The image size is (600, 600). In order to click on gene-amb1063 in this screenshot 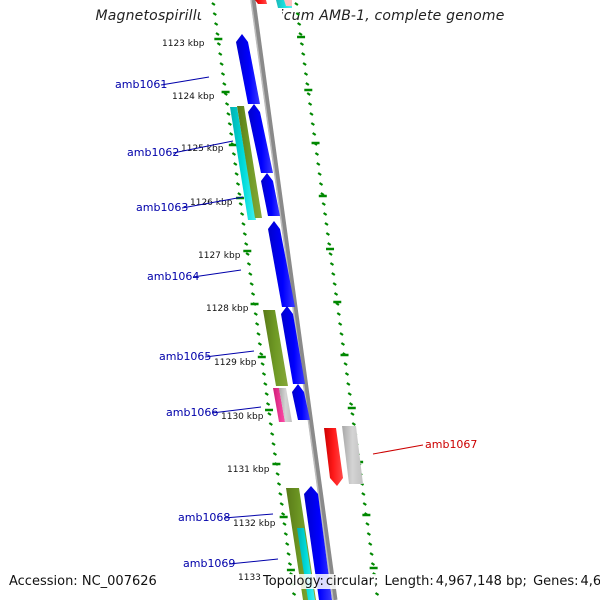, I will do `click(270, 194)`.